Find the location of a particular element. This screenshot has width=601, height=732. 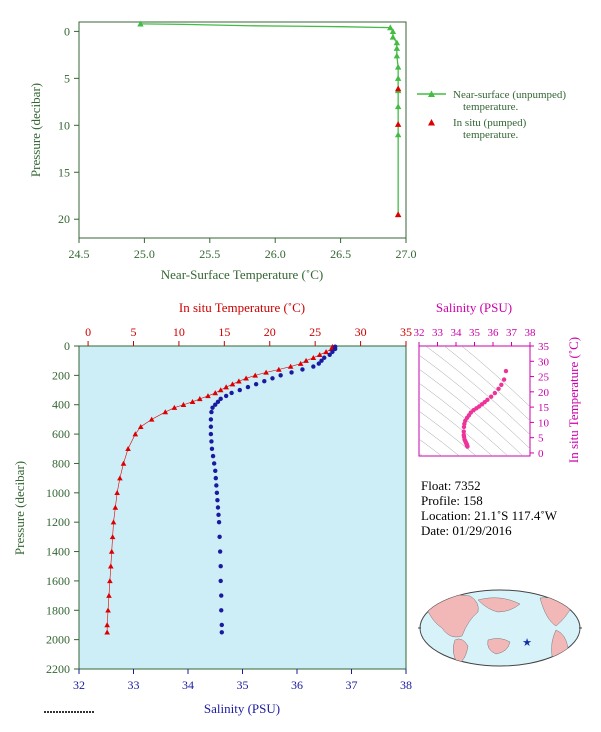

in-situ-point is located at coordinates (398, 88).